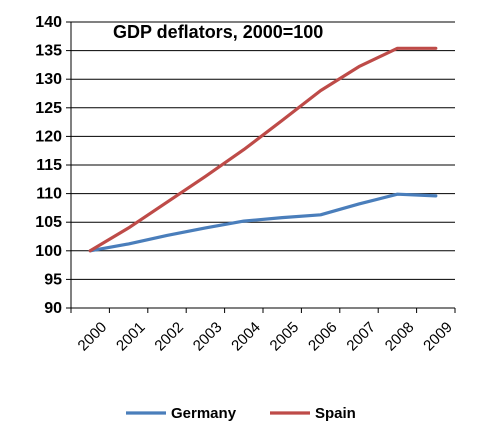 Image resolution: width=479 pixels, height=446 pixels. Describe the element at coordinates (48, 22) in the screenshot. I see `y-tick-label: 140` at that location.